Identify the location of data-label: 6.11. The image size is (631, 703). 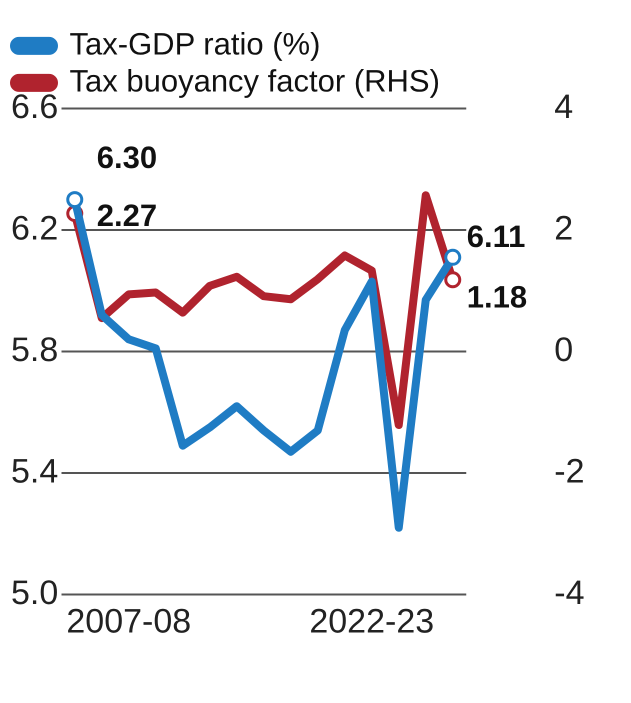
(496, 236).